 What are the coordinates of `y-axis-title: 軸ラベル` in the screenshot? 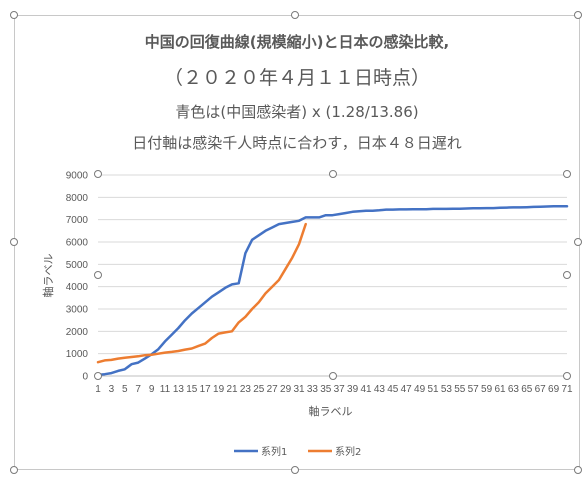 It's located at (48, 276).